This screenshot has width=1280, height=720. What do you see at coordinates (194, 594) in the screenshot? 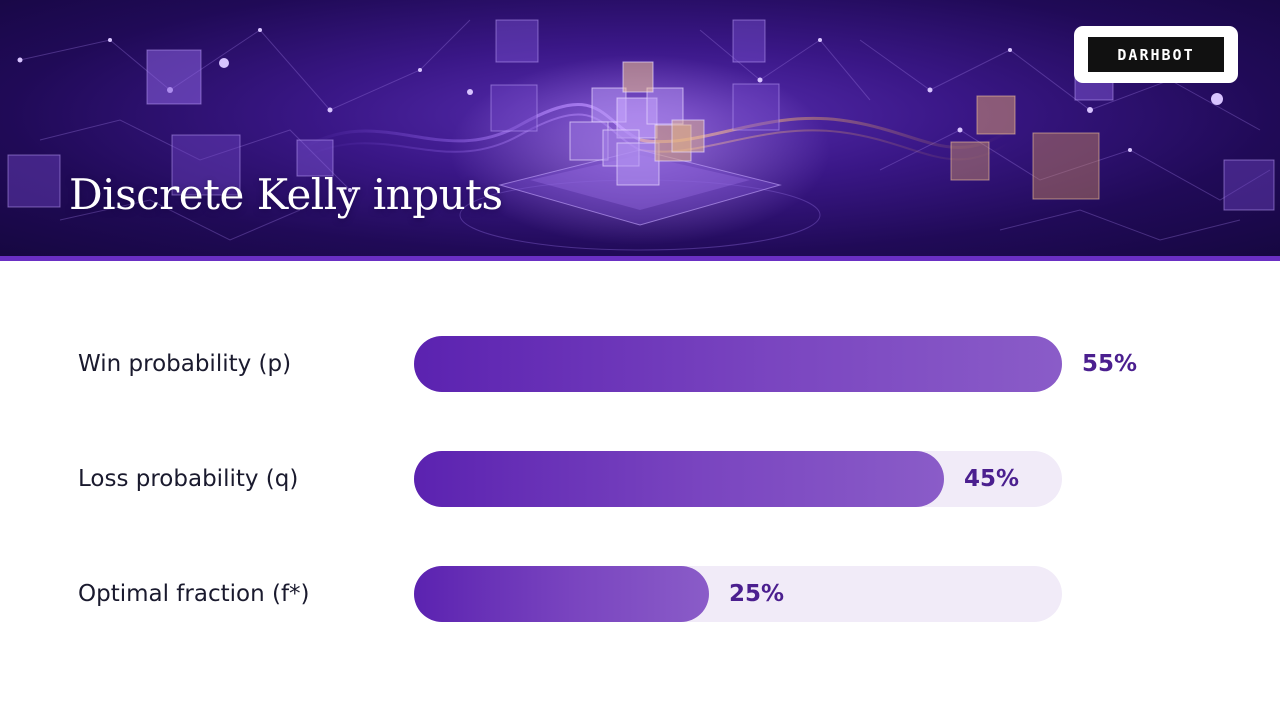
I see `bar-label: Optimal fraction (f*)` at bounding box center [194, 594].